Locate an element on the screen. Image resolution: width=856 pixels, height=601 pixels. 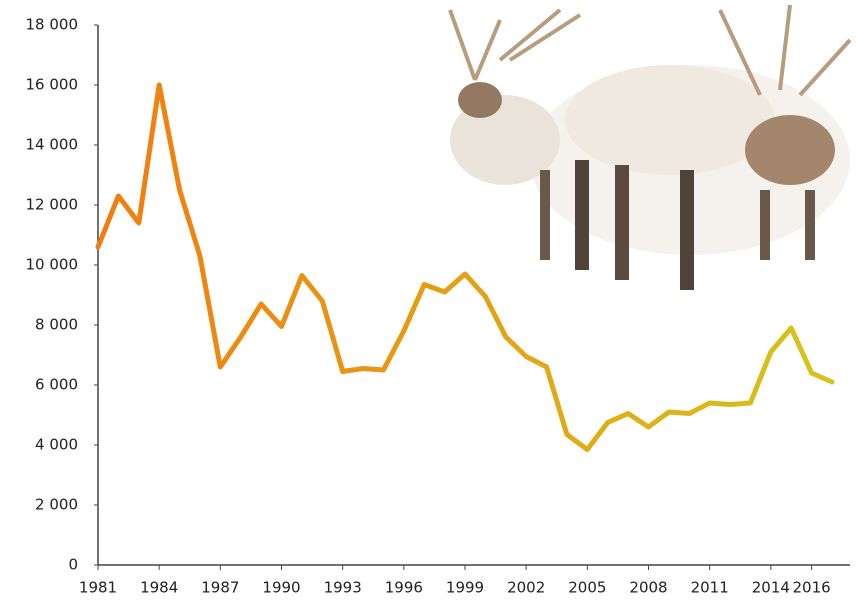
y-tick-label: 4 000 is located at coordinates (56, 445).